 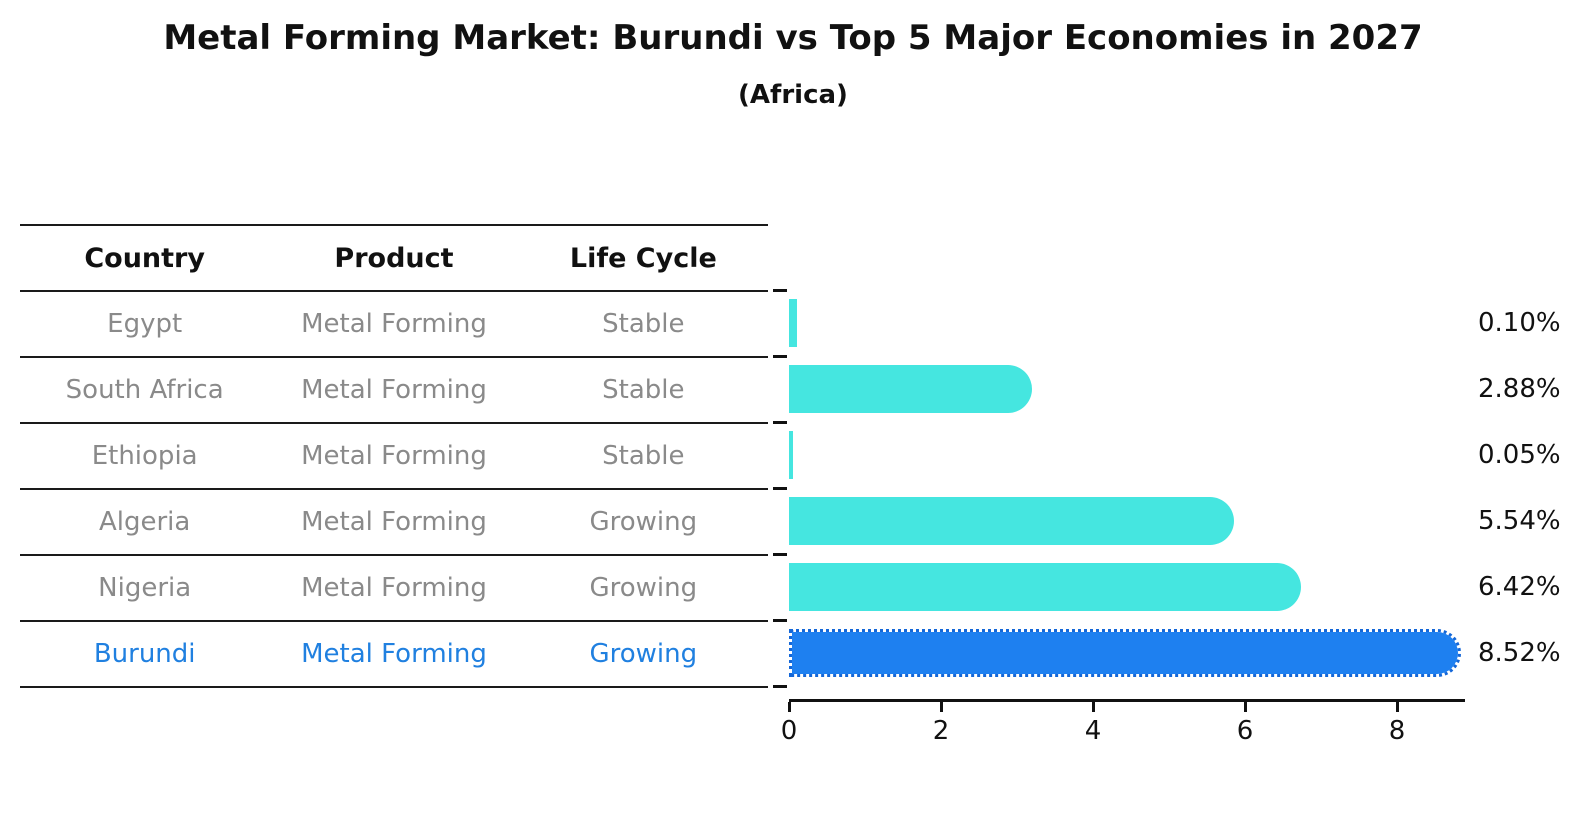 What do you see at coordinates (789, 731) in the screenshot?
I see `x-axis-tick-label: 0` at bounding box center [789, 731].